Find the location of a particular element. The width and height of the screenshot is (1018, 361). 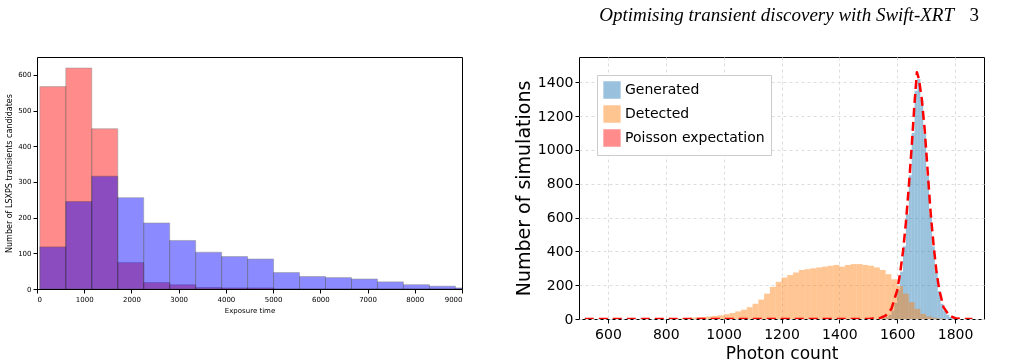

y-tick-label: 1400 is located at coordinates (555, 81).